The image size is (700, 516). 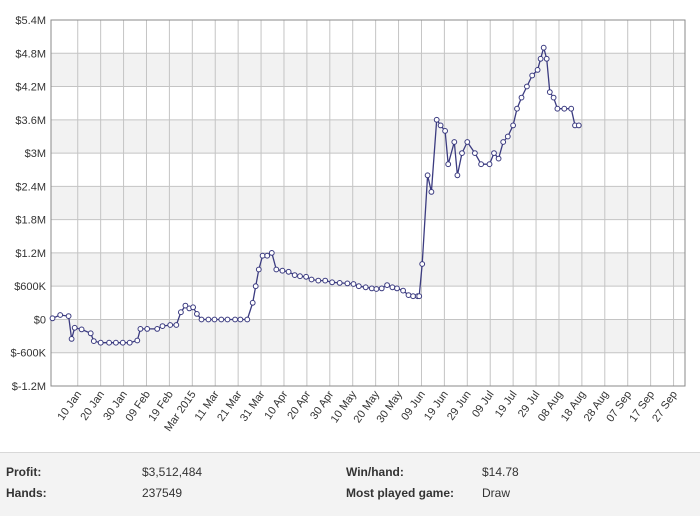 I want to click on hands-value: 237549, so click(x=162, y=493).